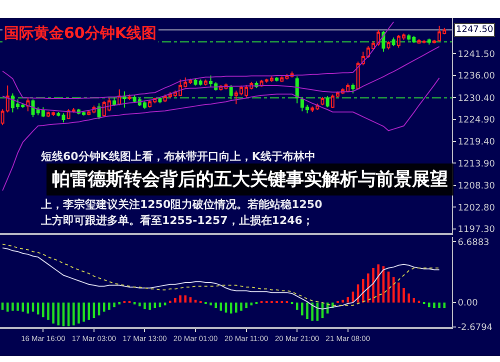 This screenshot has height=362, width=500. What do you see at coordinates (250, 179) in the screenshot?
I see `text: 帕雷德斯转会背后的五大关键事实解析与前景展望` at bounding box center [250, 179].